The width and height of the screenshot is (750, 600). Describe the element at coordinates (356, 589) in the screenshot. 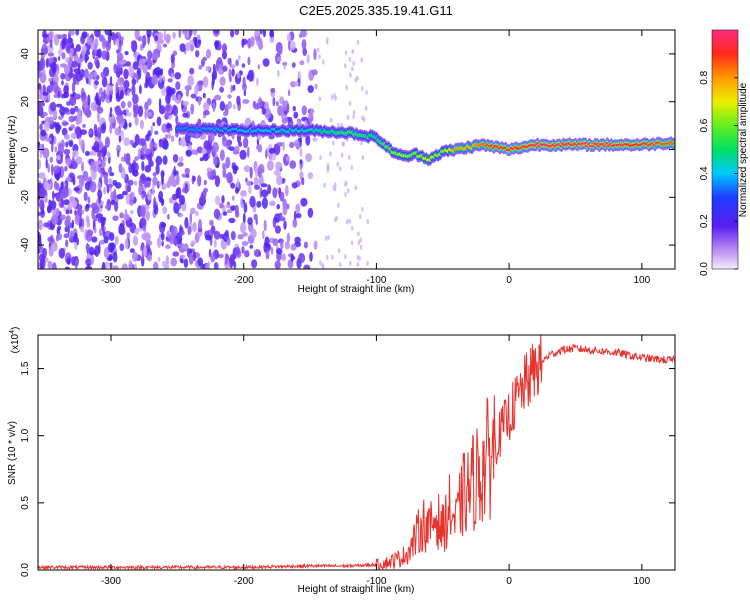

I see `snr-x-axis-title: Height of straight line (km)` at that location.